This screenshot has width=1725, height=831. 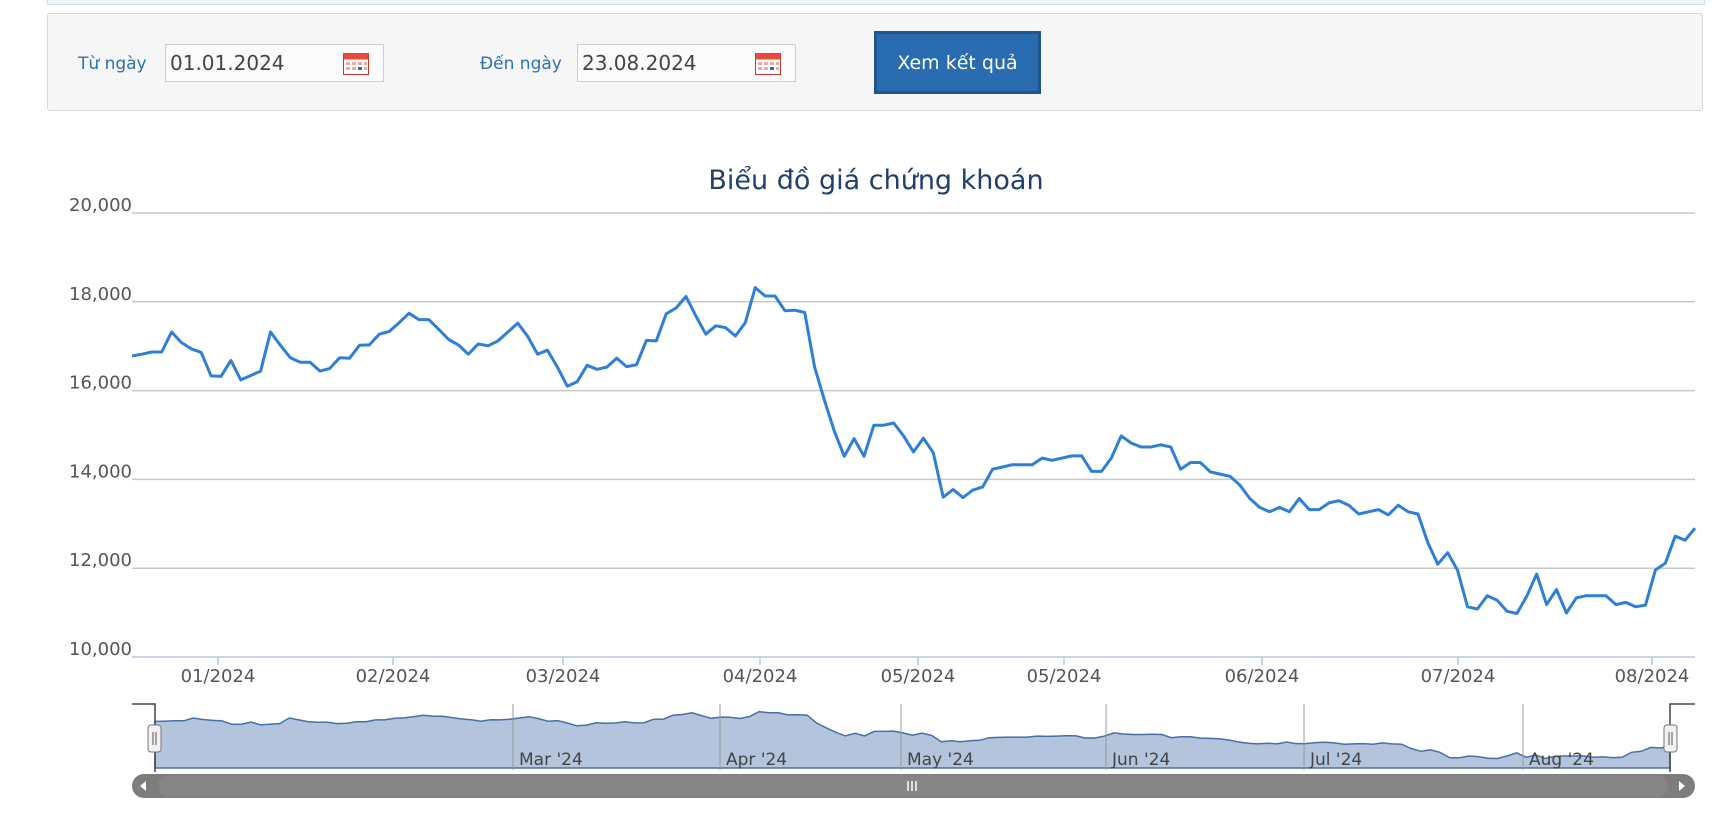 What do you see at coordinates (100, 471) in the screenshot?
I see `y-tick-label: 14,000` at bounding box center [100, 471].